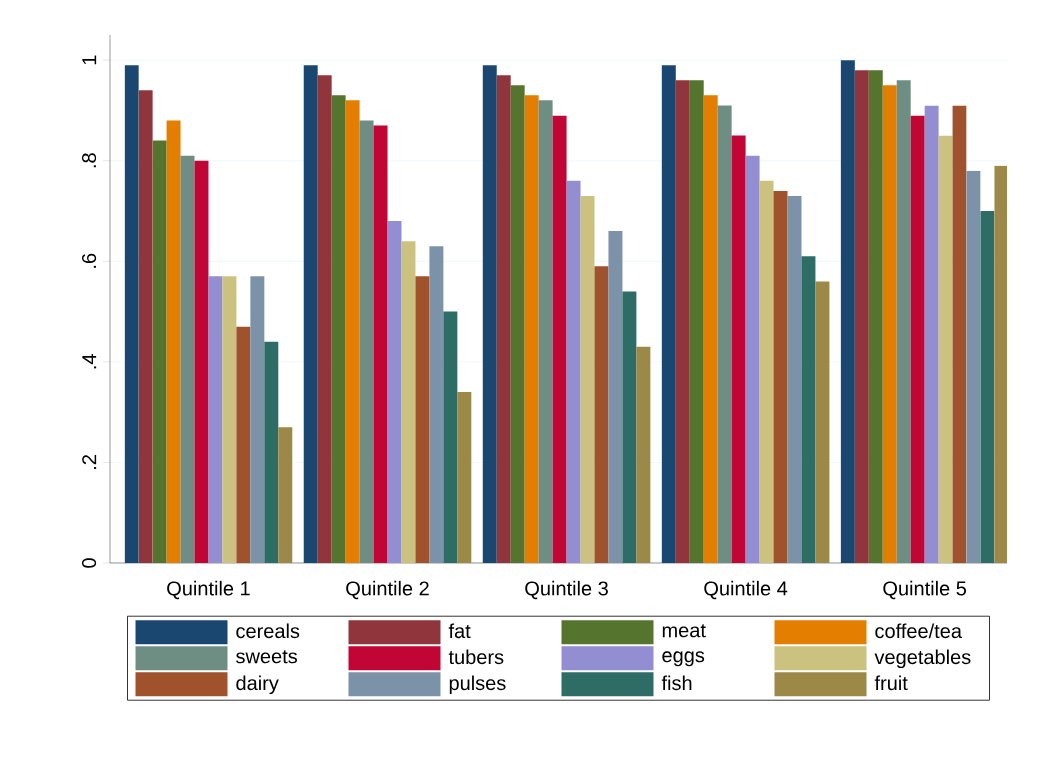 Image resolution: width=1054 pixels, height=772 pixels. Describe the element at coordinates (566, 590) in the screenshot. I see `x-tick-label: Quintile 3` at that location.